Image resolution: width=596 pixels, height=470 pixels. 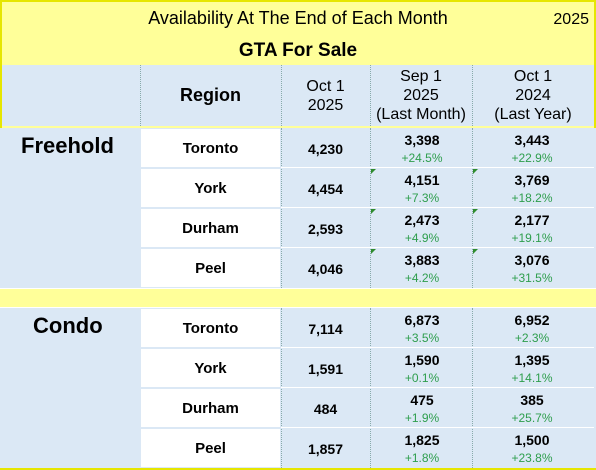 I want to click on row-last-month: 1,825, so click(x=422, y=440).